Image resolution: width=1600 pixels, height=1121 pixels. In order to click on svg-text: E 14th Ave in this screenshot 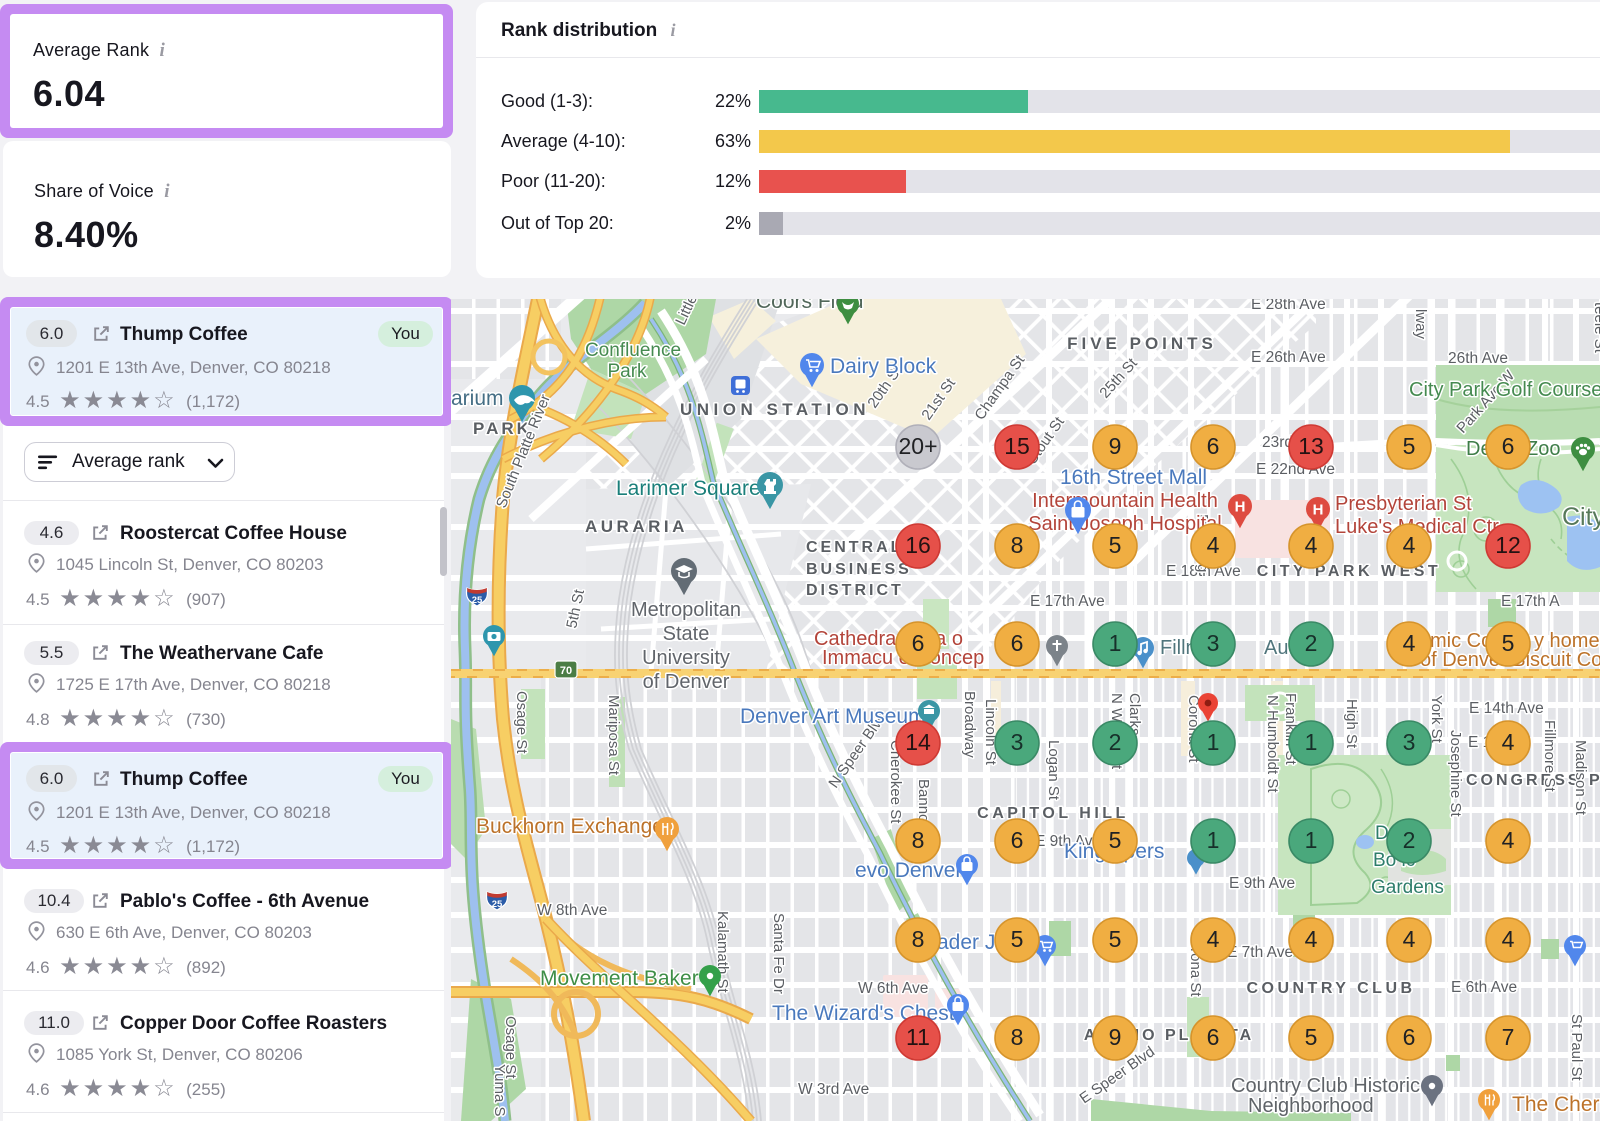, I will do `click(1506, 708)`.